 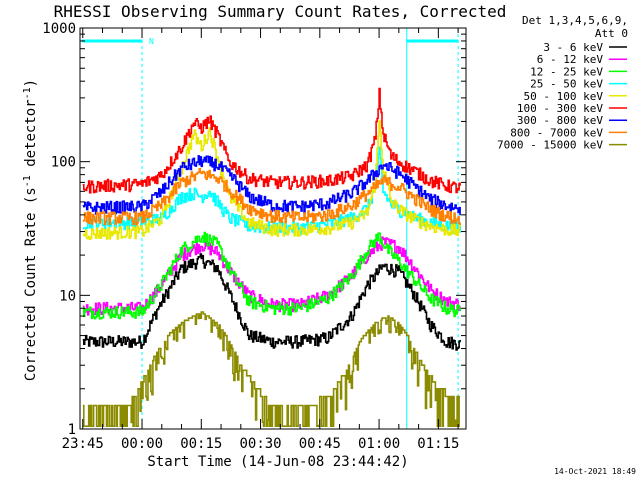 I want to click on night-marker-label: N, so click(x=151, y=41).